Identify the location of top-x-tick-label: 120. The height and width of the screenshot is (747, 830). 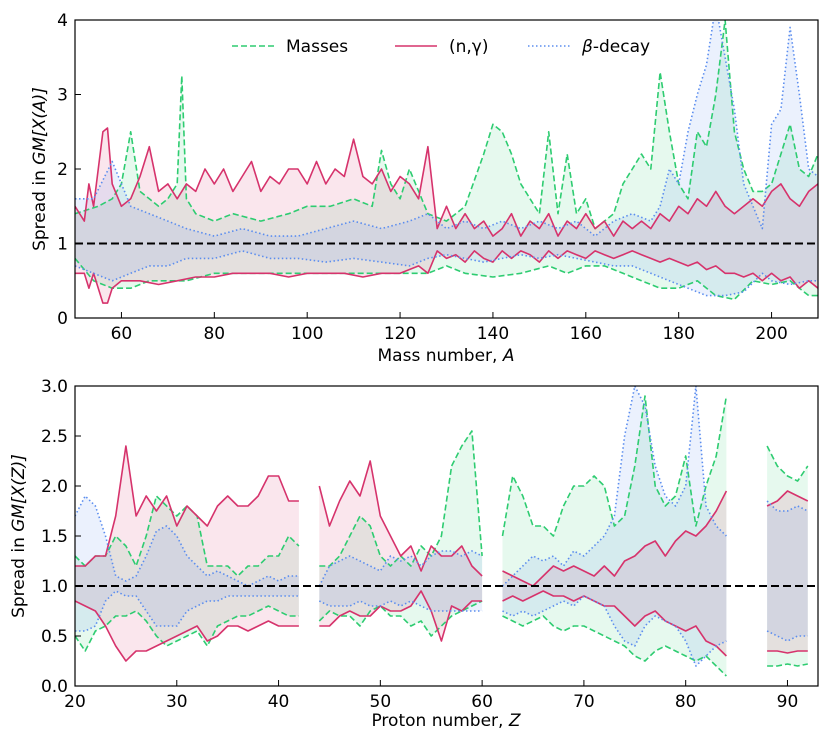
(400, 334).